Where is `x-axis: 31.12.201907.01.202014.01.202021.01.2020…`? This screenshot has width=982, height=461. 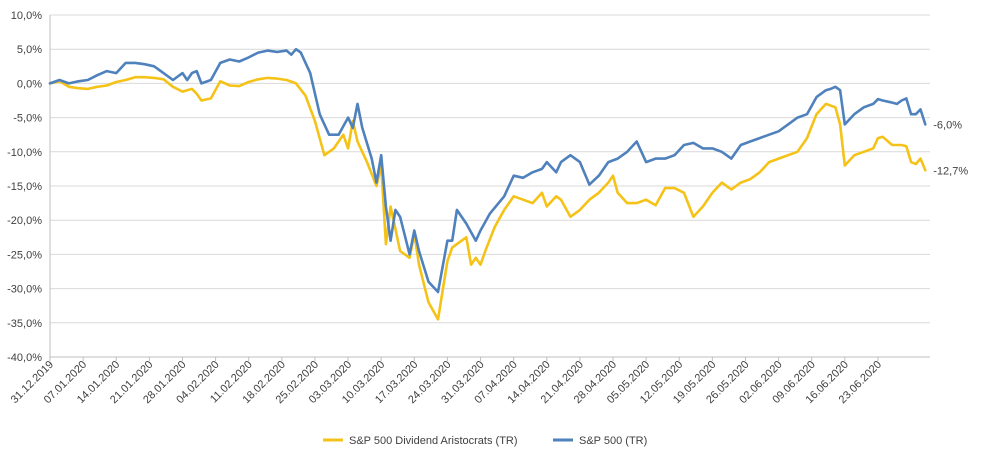
x-axis: 31.12.201907.01.202014.01.202021.01.2020… is located at coordinates (446, 381).